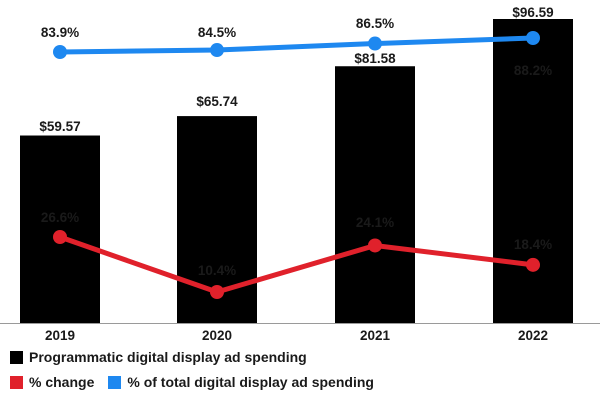  Describe the element at coordinates (296, 45) in the screenshot. I see `pct-of-total-line` at that location.